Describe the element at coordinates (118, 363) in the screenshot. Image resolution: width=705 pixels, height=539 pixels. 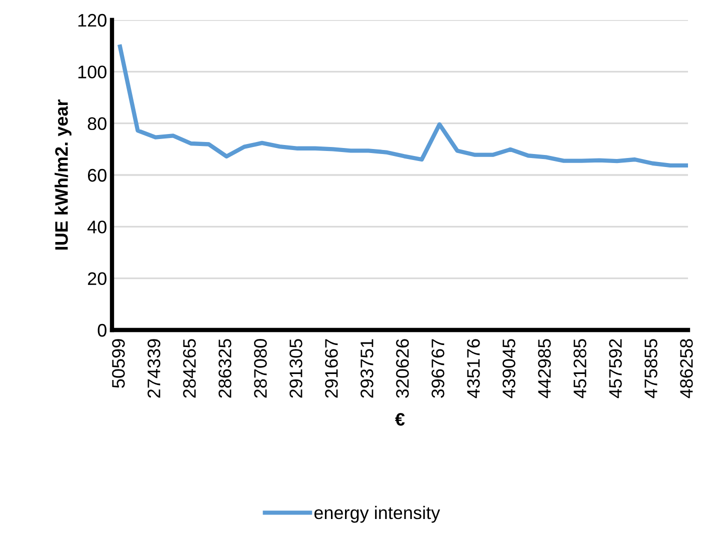
I see `x-tick-label: 50599` at that location.